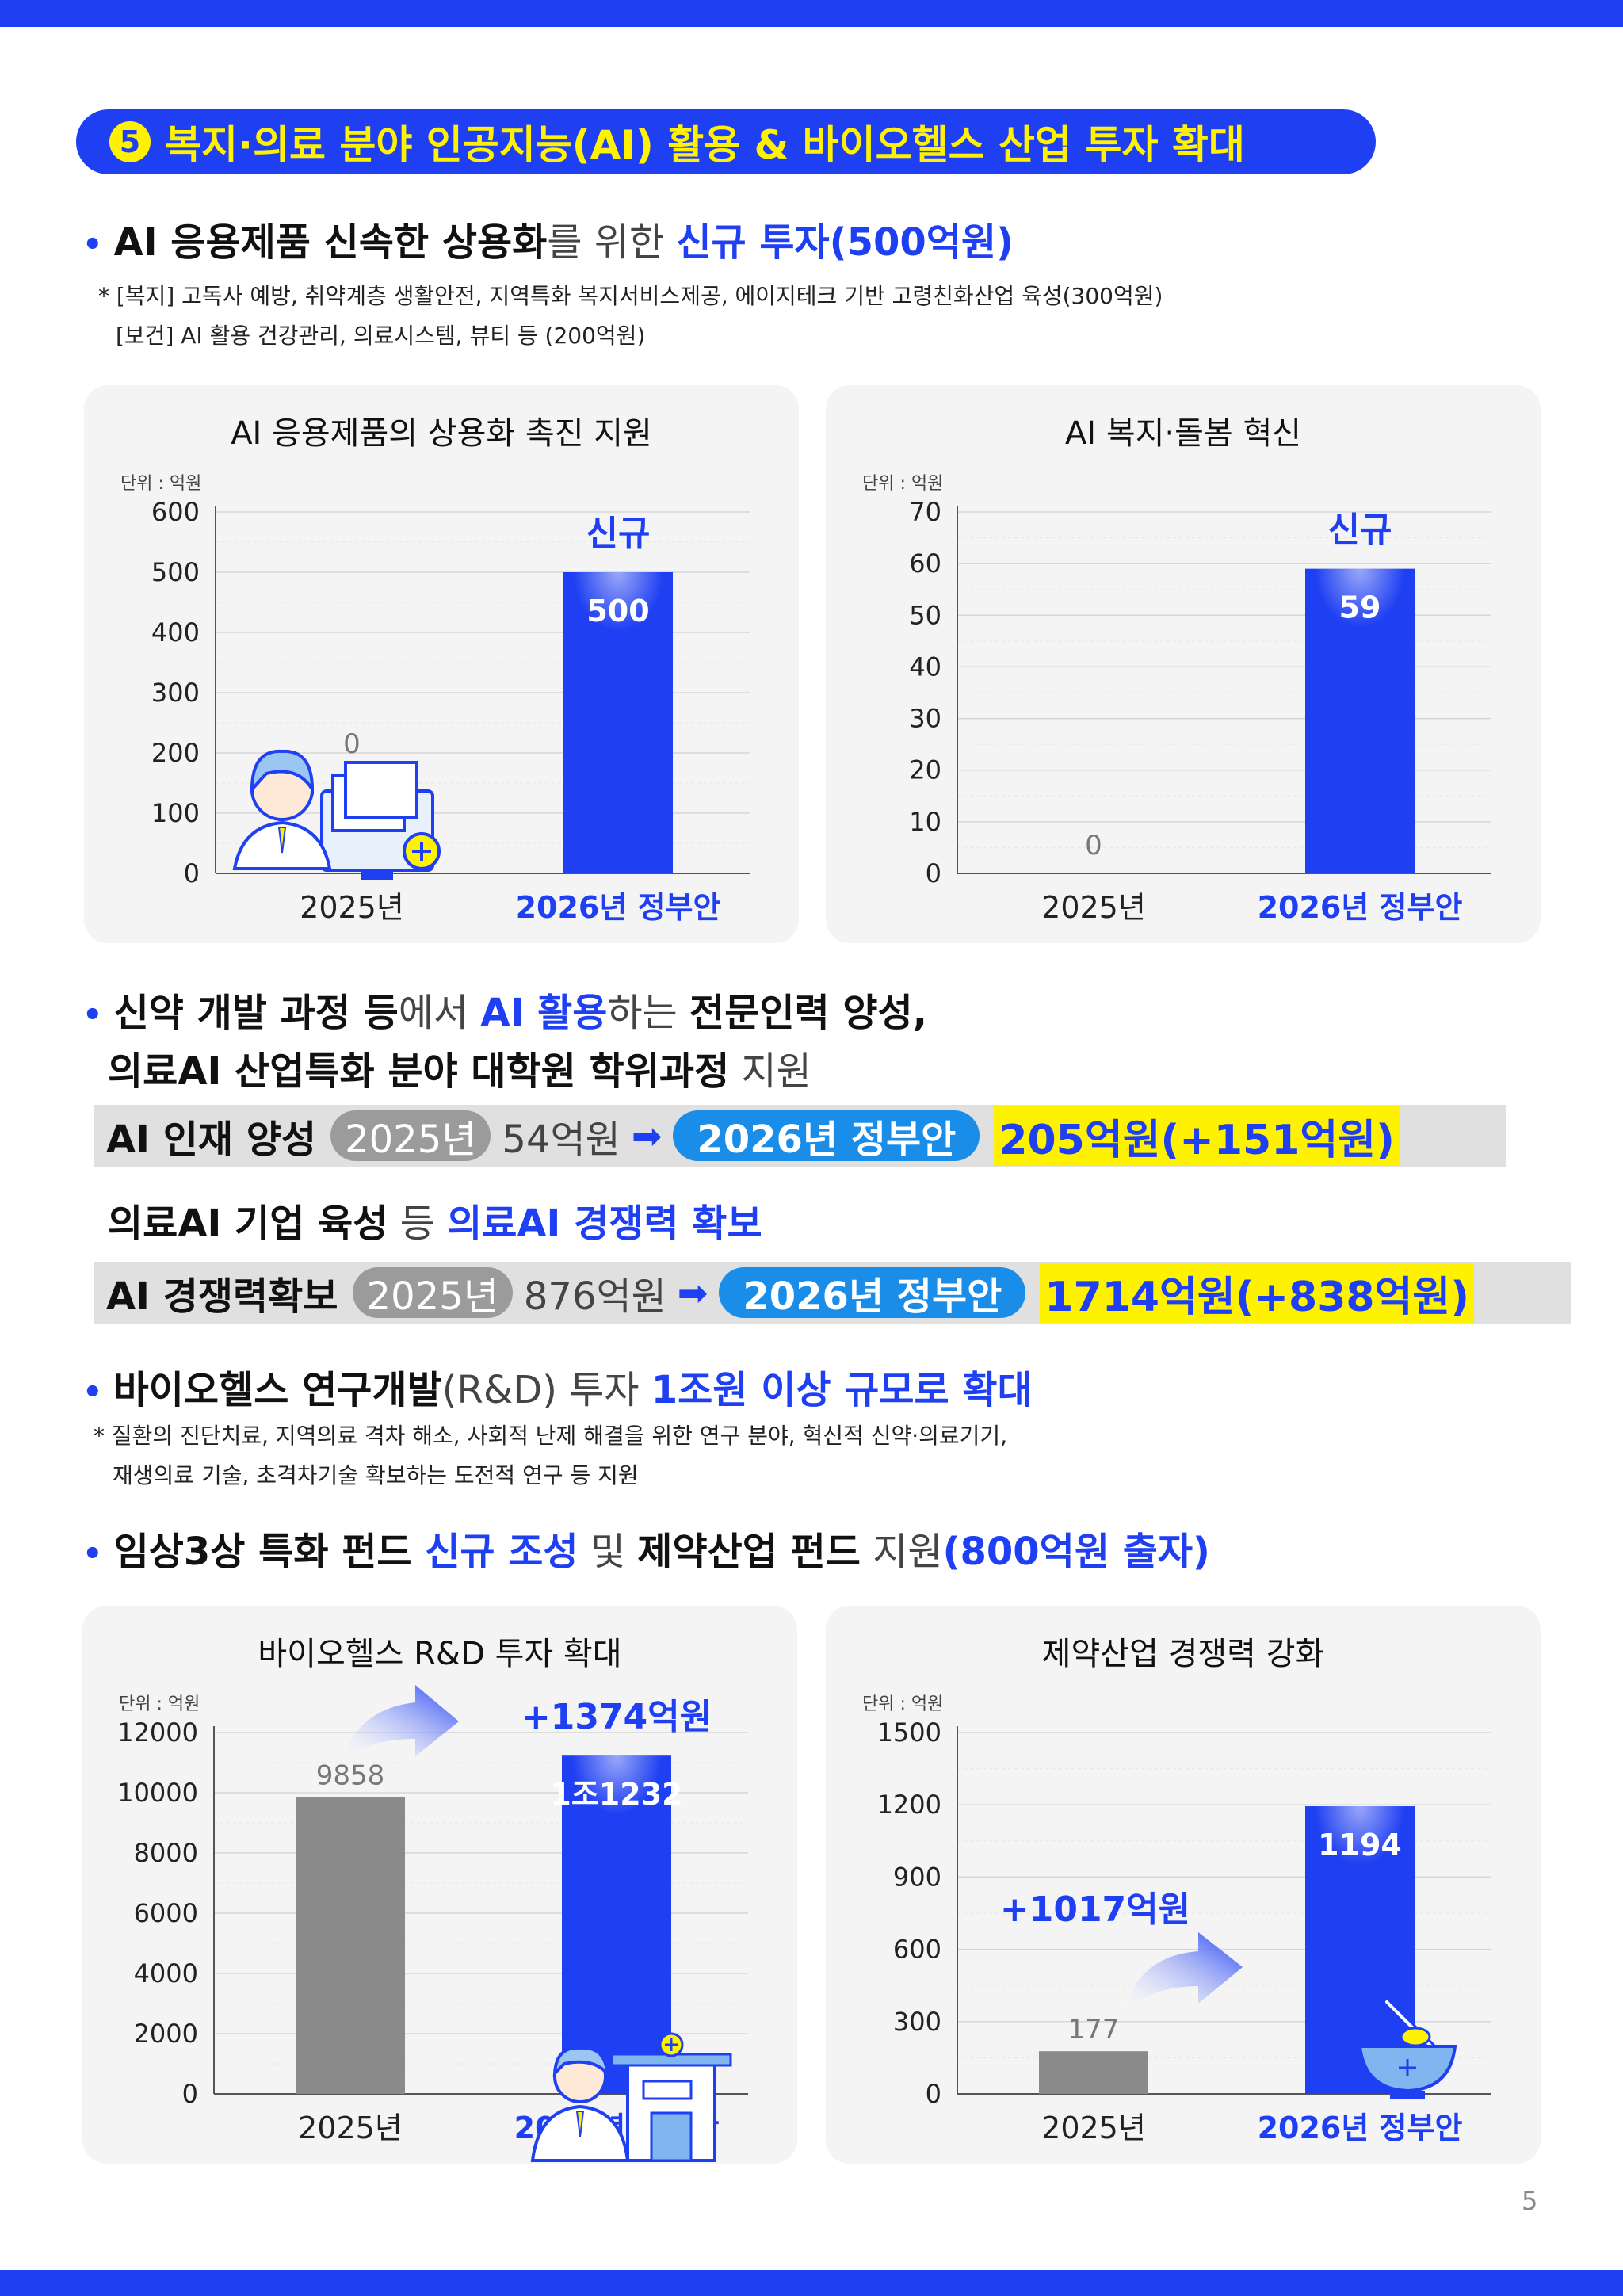  I want to click on increase-arrow-icon, so click(401, 1720).